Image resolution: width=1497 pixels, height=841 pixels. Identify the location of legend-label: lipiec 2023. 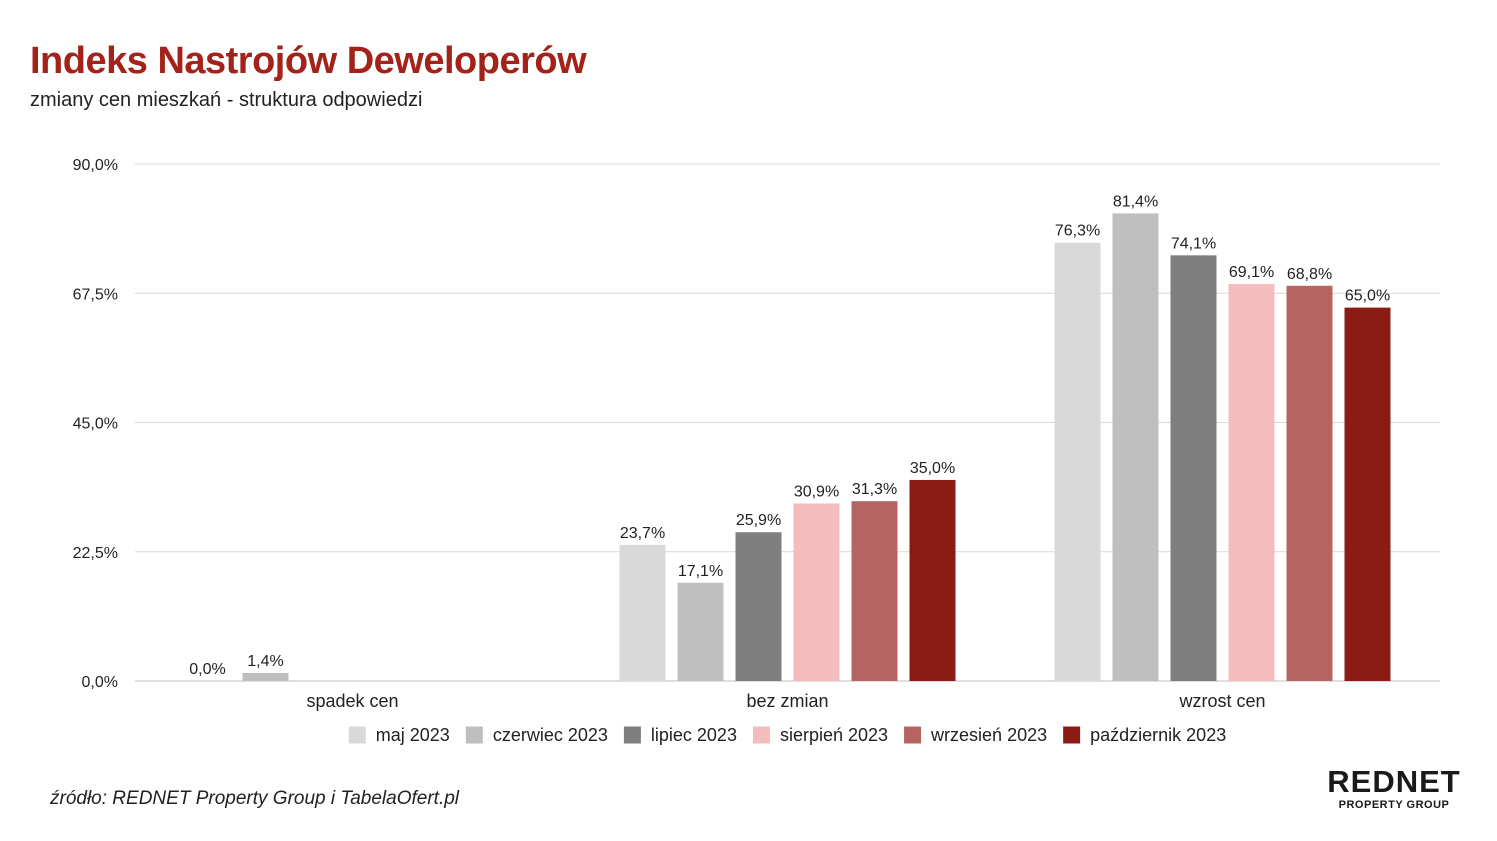
(694, 735).